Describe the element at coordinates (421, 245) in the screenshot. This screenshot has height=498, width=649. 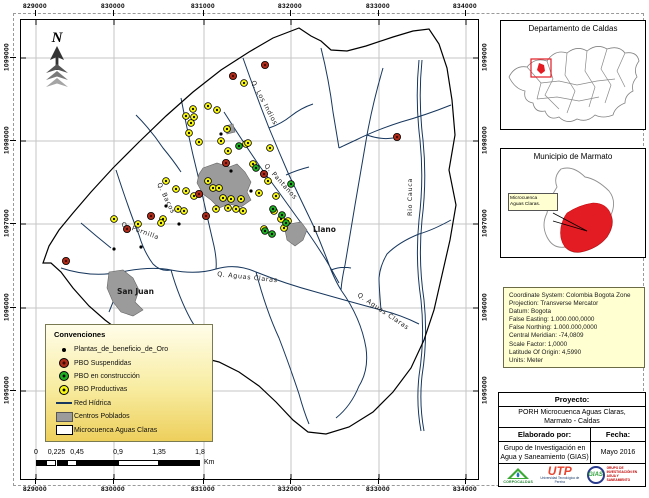
I see `rio-cauca-river` at that location.